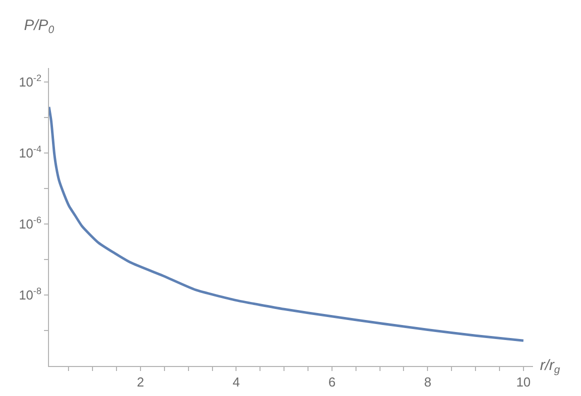  What do you see at coordinates (30, 294) in the screenshot?
I see `y-tick-label: 10$^{-8}$` at bounding box center [30, 294].